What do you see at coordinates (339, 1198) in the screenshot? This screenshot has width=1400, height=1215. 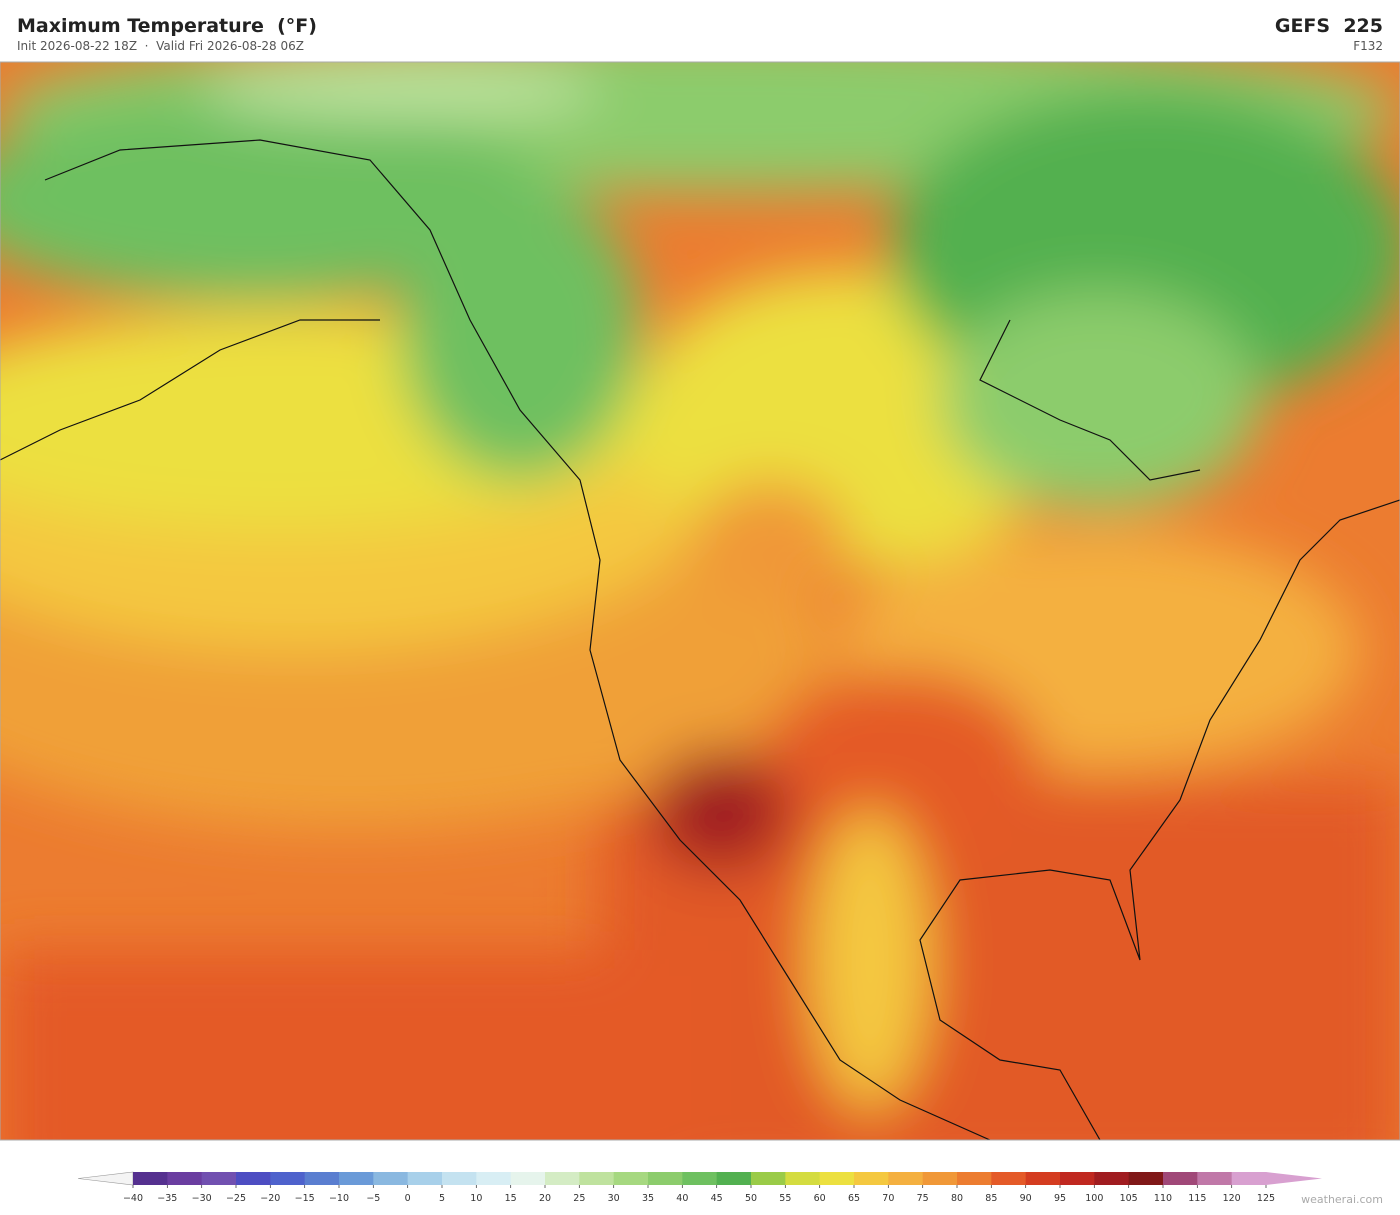 I see `colorbar-tick-label: −10` at bounding box center [339, 1198].